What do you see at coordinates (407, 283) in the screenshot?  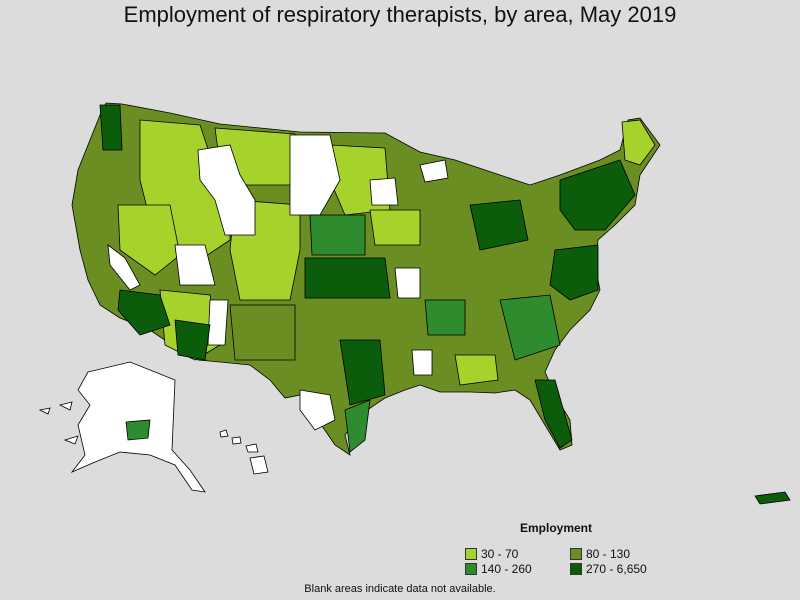 I see `blank-missouri-area` at bounding box center [407, 283].